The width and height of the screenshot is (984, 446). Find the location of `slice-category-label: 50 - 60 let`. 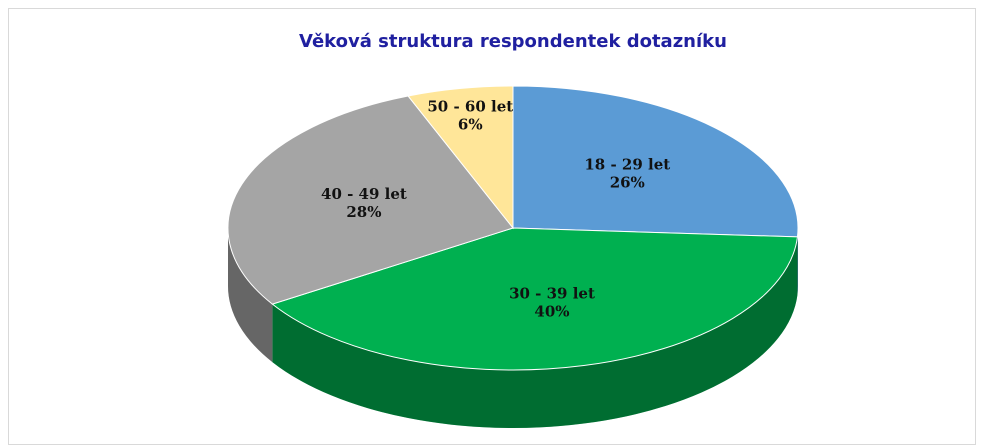

slice-category-label: 50 - 60 let is located at coordinates (470, 106).